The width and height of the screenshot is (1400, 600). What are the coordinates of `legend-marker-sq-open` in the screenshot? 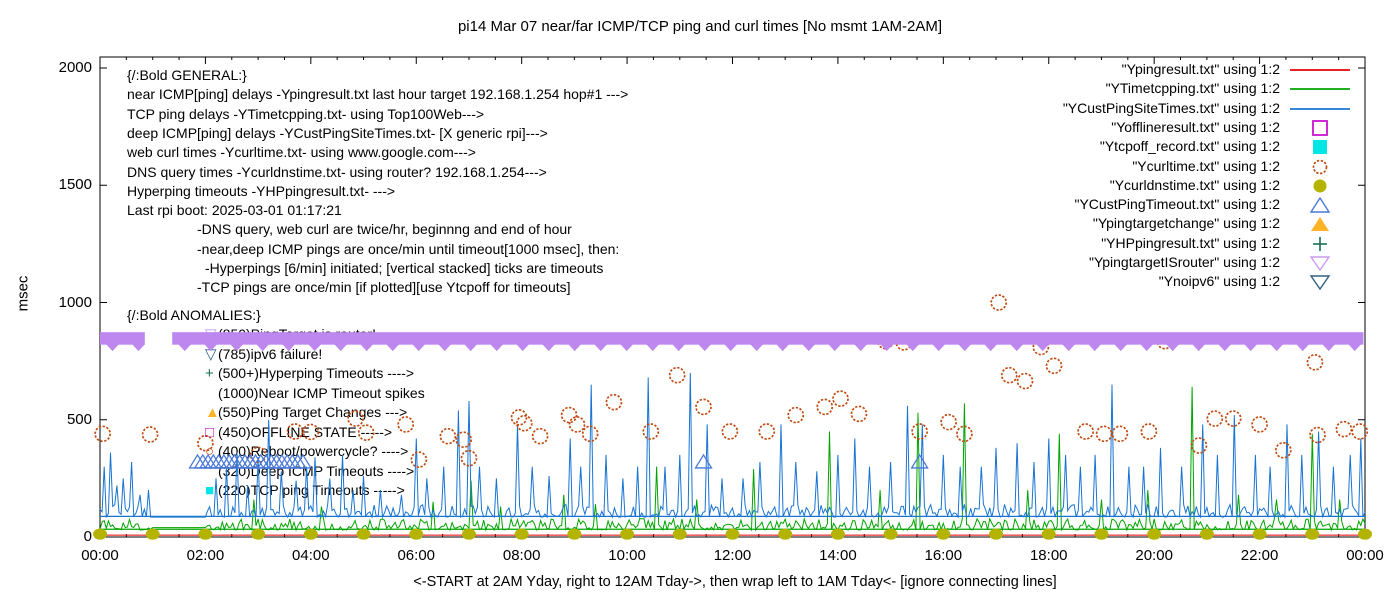 It's located at (1320, 127).